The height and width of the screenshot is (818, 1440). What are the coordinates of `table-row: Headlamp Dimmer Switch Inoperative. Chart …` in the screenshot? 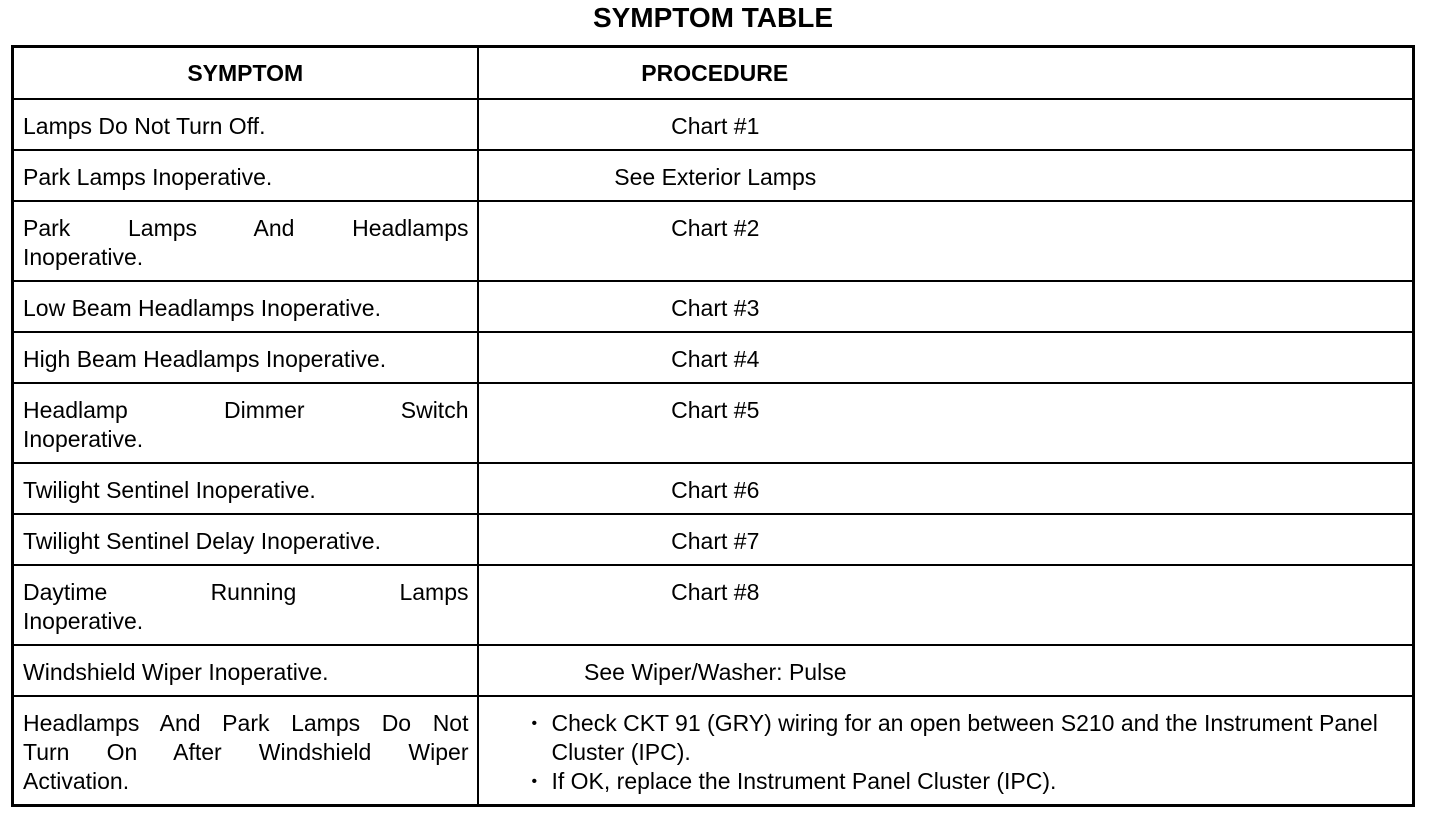 It's located at (713, 423).